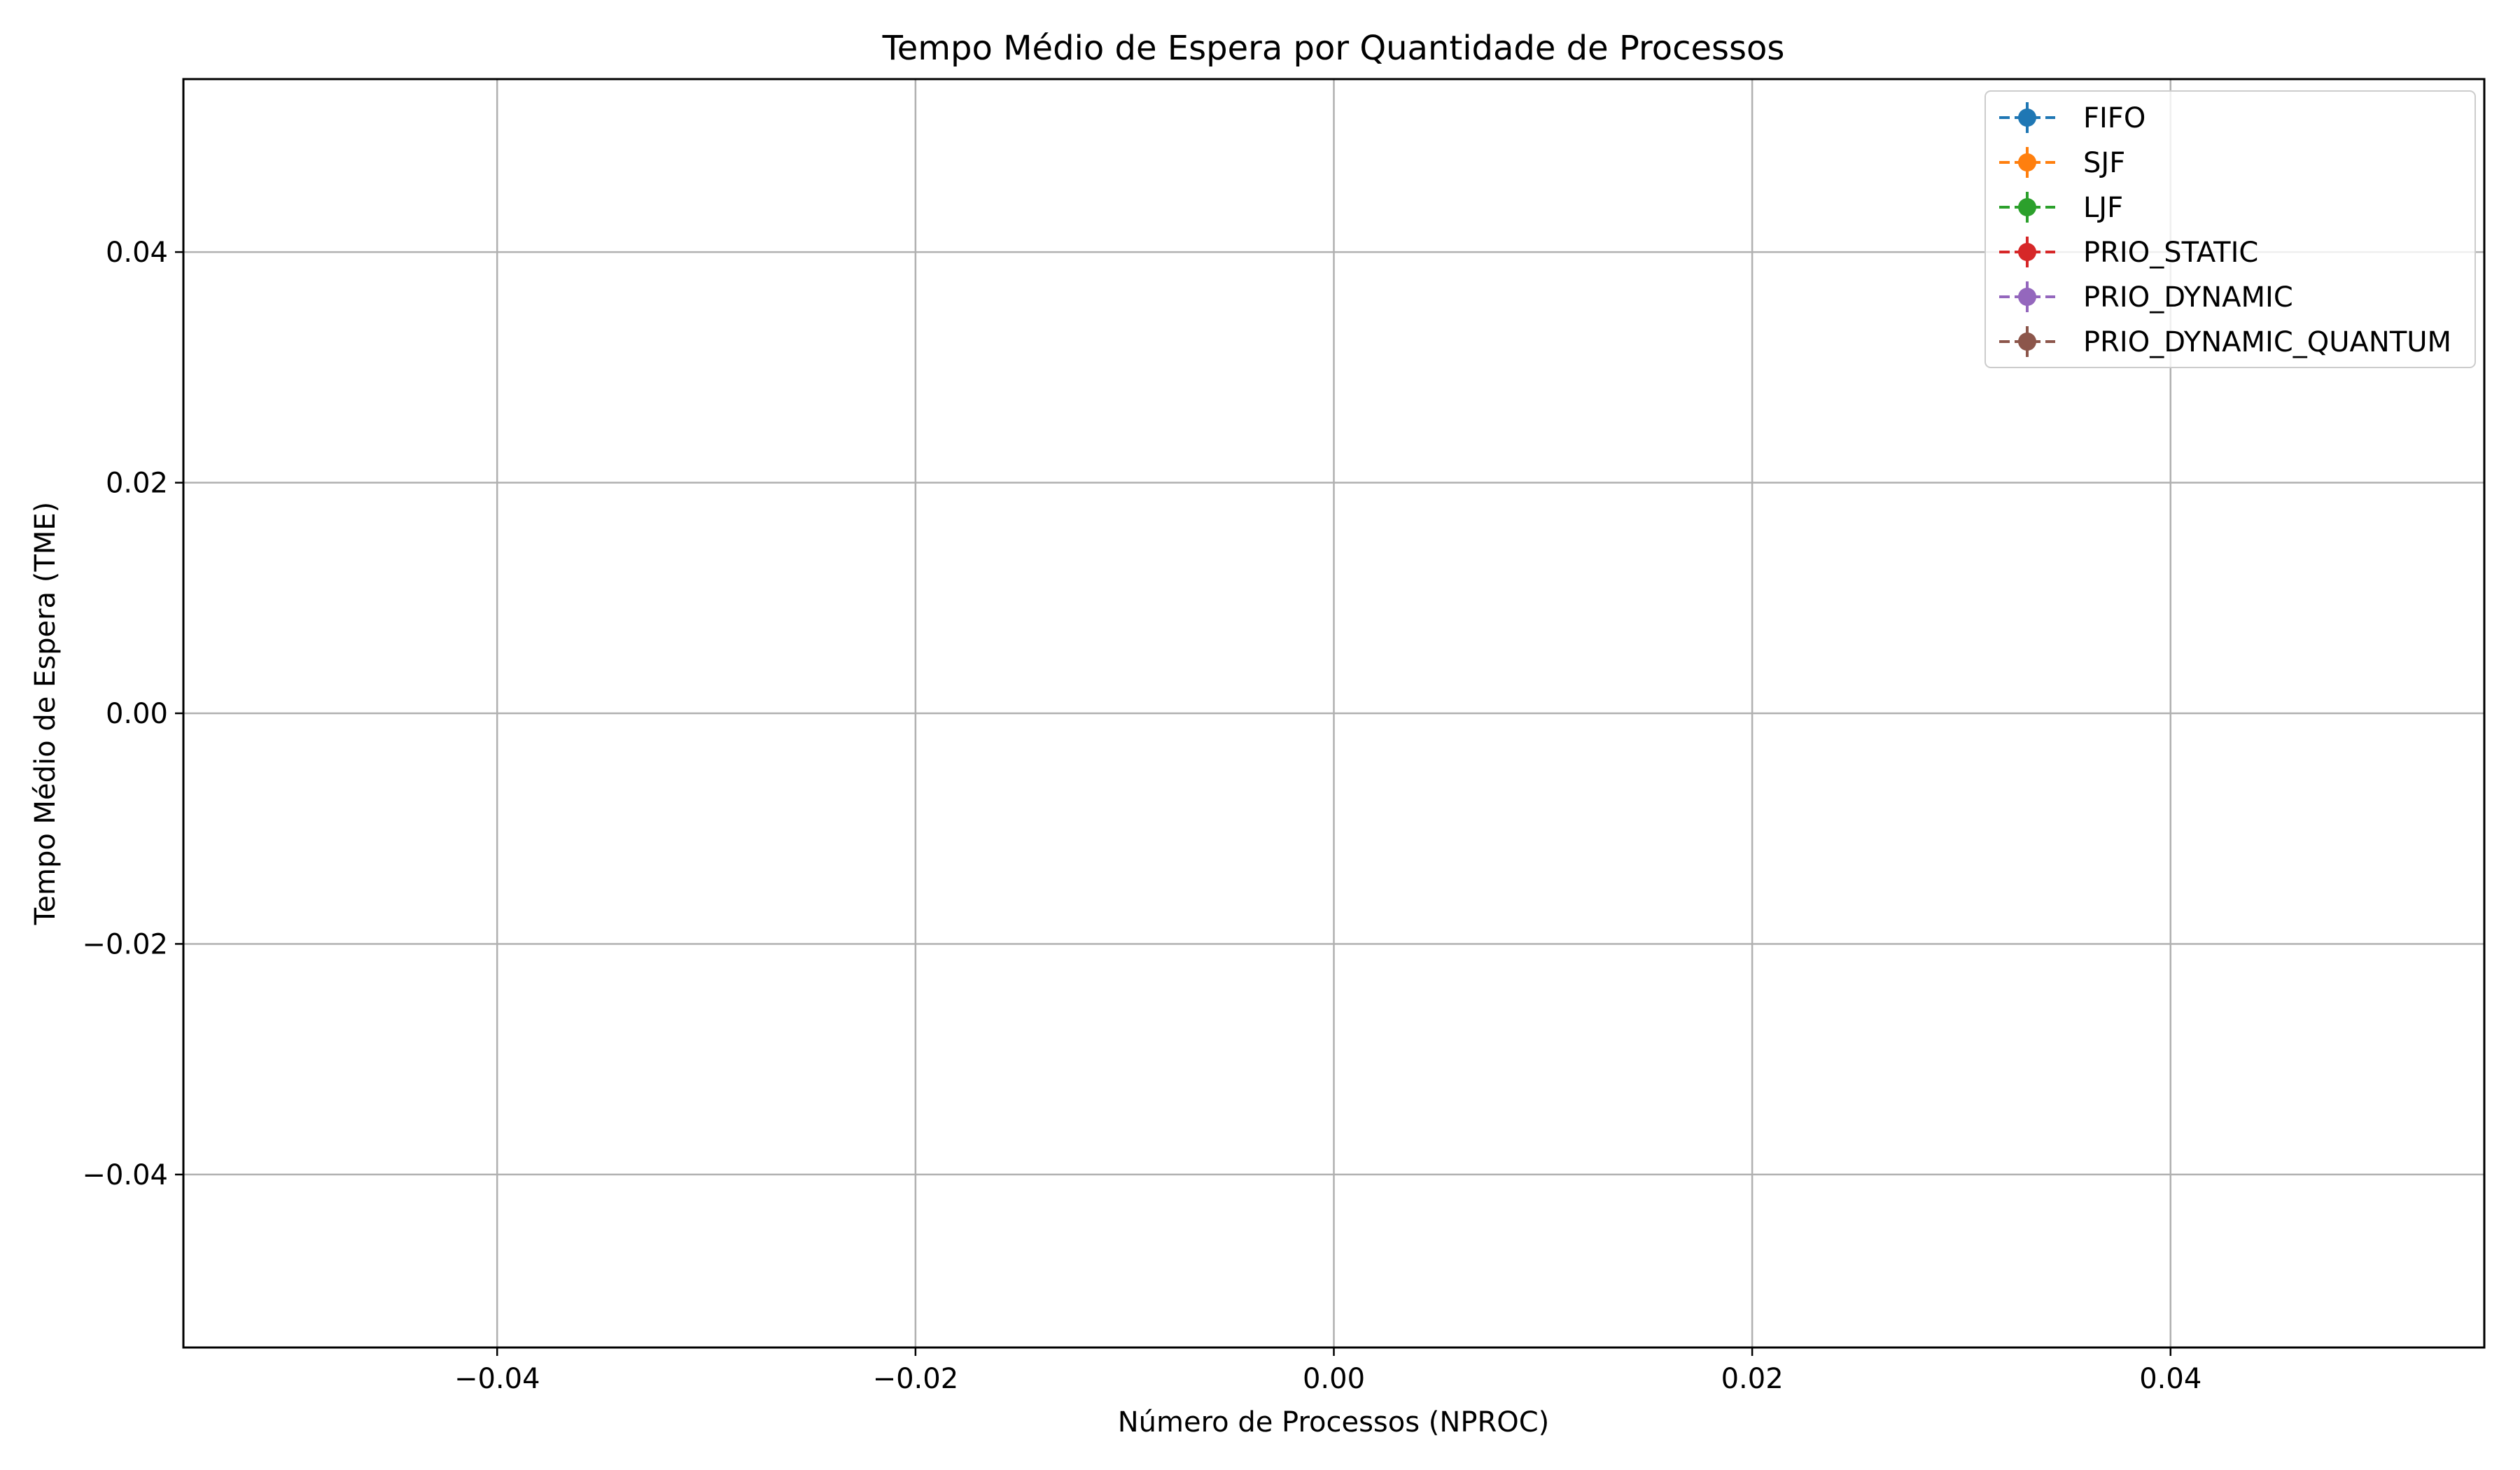 The width and height of the screenshot is (2520, 1470). What do you see at coordinates (2267, 342) in the screenshot?
I see `legend-label: PRIO_DYNAMIC_QUANTUM` at bounding box center [2267, 342].